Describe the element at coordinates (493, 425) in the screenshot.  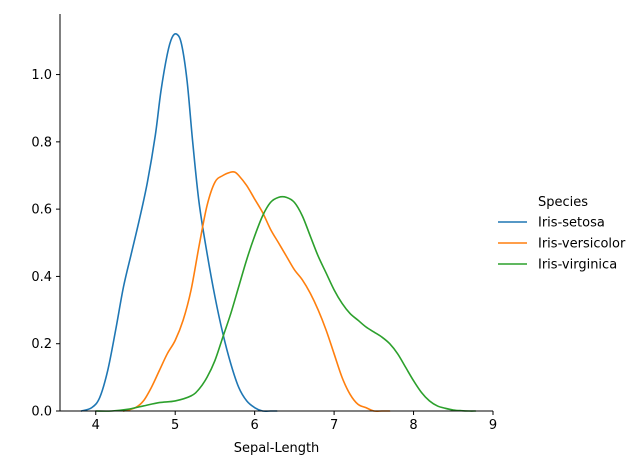
I see `x-tick-label: 9` at that location.